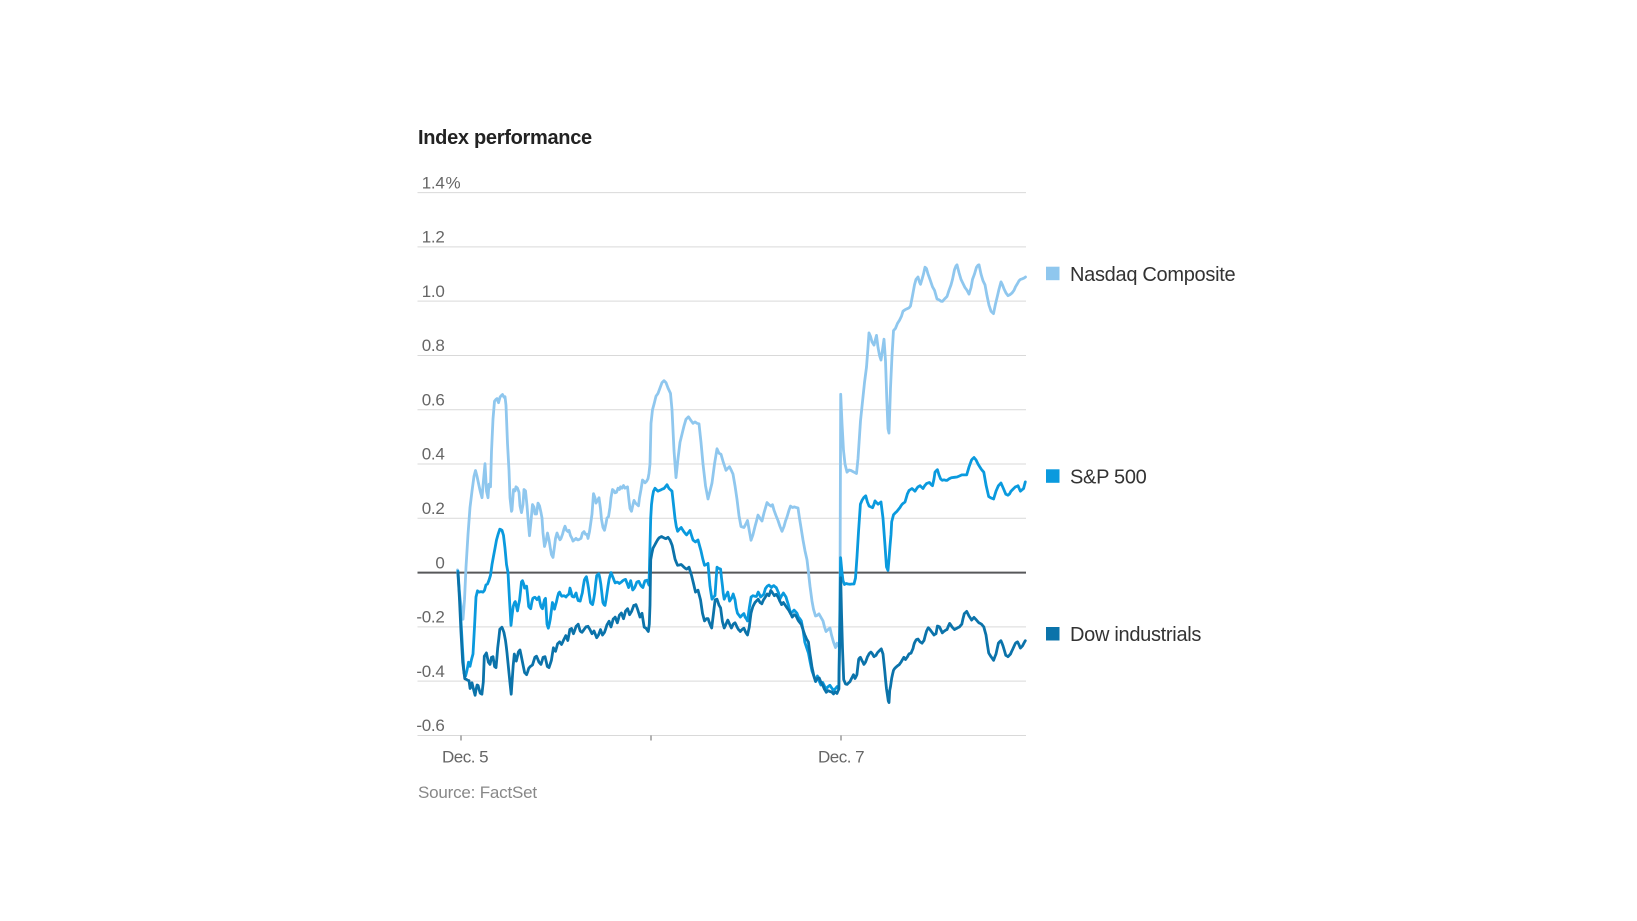  Describe the element at coordinates (1152, 275) in the screenshot. I see `svg-text: Nasdaq Composite` at that location.